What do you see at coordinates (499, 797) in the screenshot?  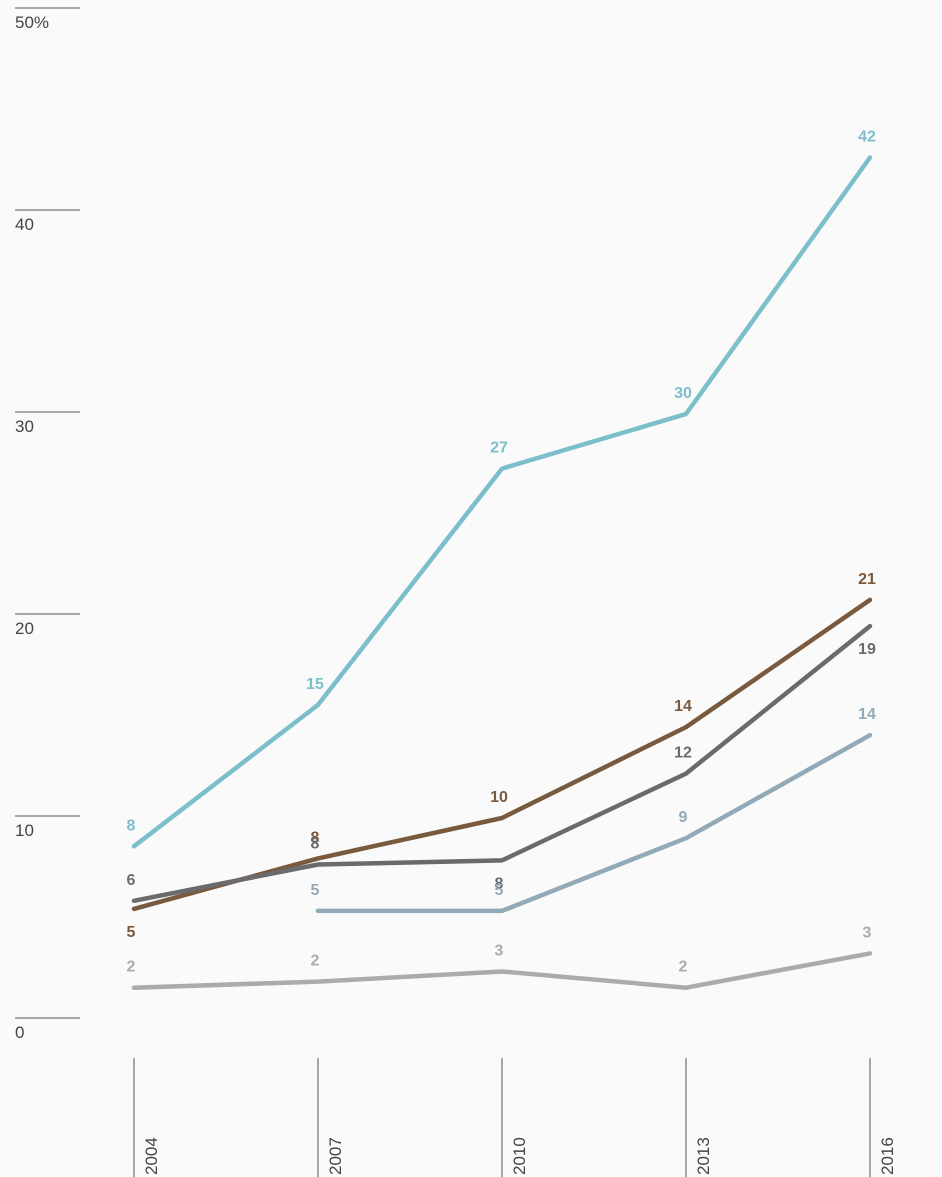 I see `data-label: 10` at bounding box center [499, 797].